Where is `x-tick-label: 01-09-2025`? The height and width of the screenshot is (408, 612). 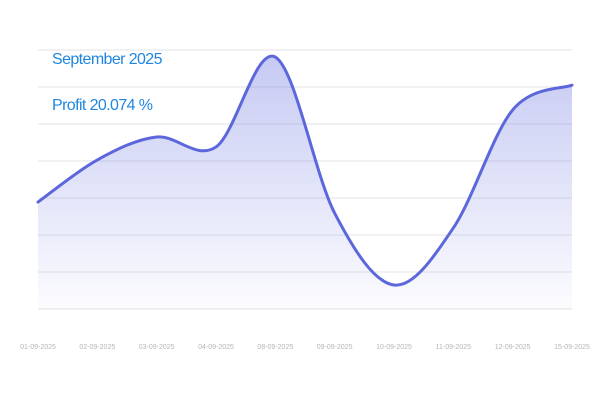
x-tick-label: 01-09-2025 is located at coordinates (38, 347).